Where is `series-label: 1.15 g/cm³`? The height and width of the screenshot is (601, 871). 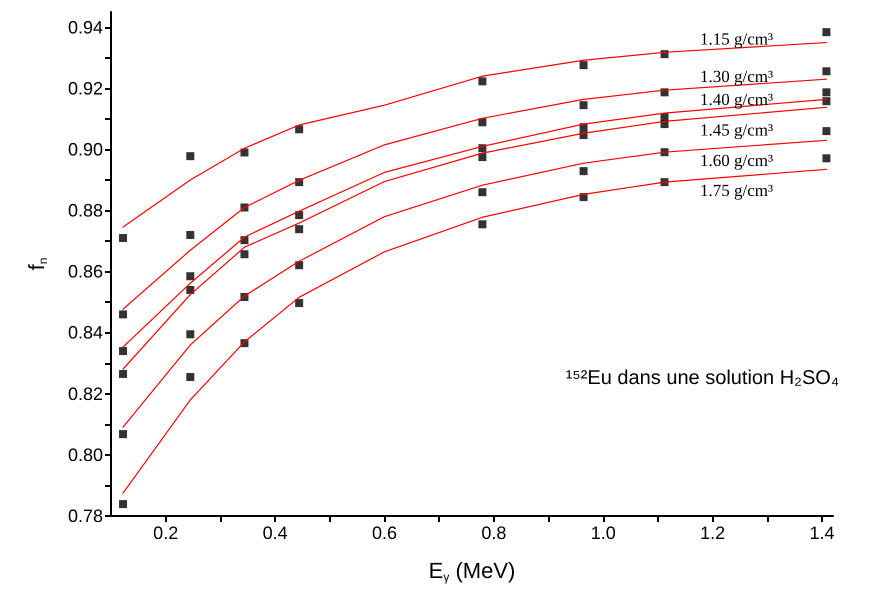
series-label: 1.15 g/cm³ is located at coordinates (737, 38).